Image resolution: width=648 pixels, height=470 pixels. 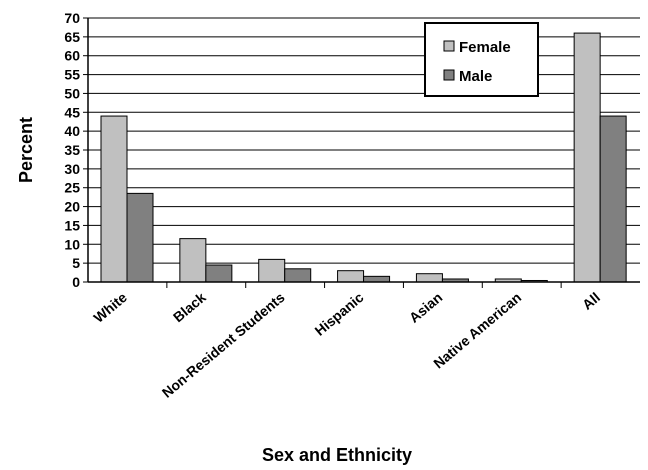 What do you see at coordinates (72, 169) in the screenshot?
I see `y-tick-label: 30` at bounding box center [72, 169].